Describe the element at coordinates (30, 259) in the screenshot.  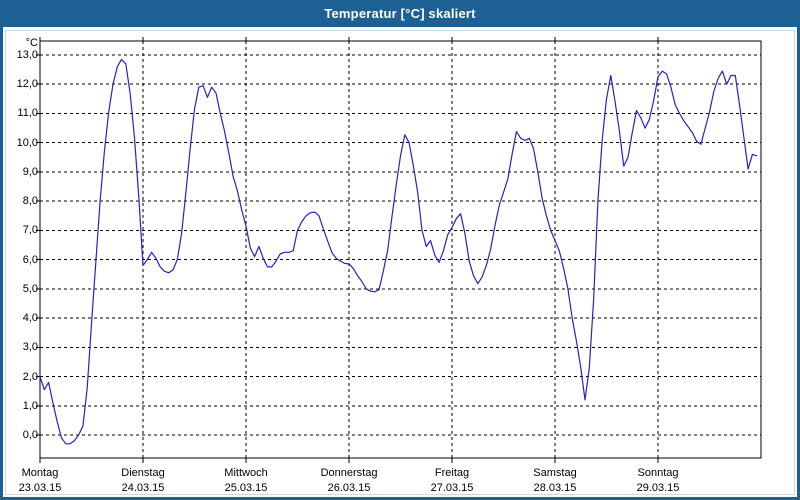
I see `y-tick-label: 6,0` at that location.